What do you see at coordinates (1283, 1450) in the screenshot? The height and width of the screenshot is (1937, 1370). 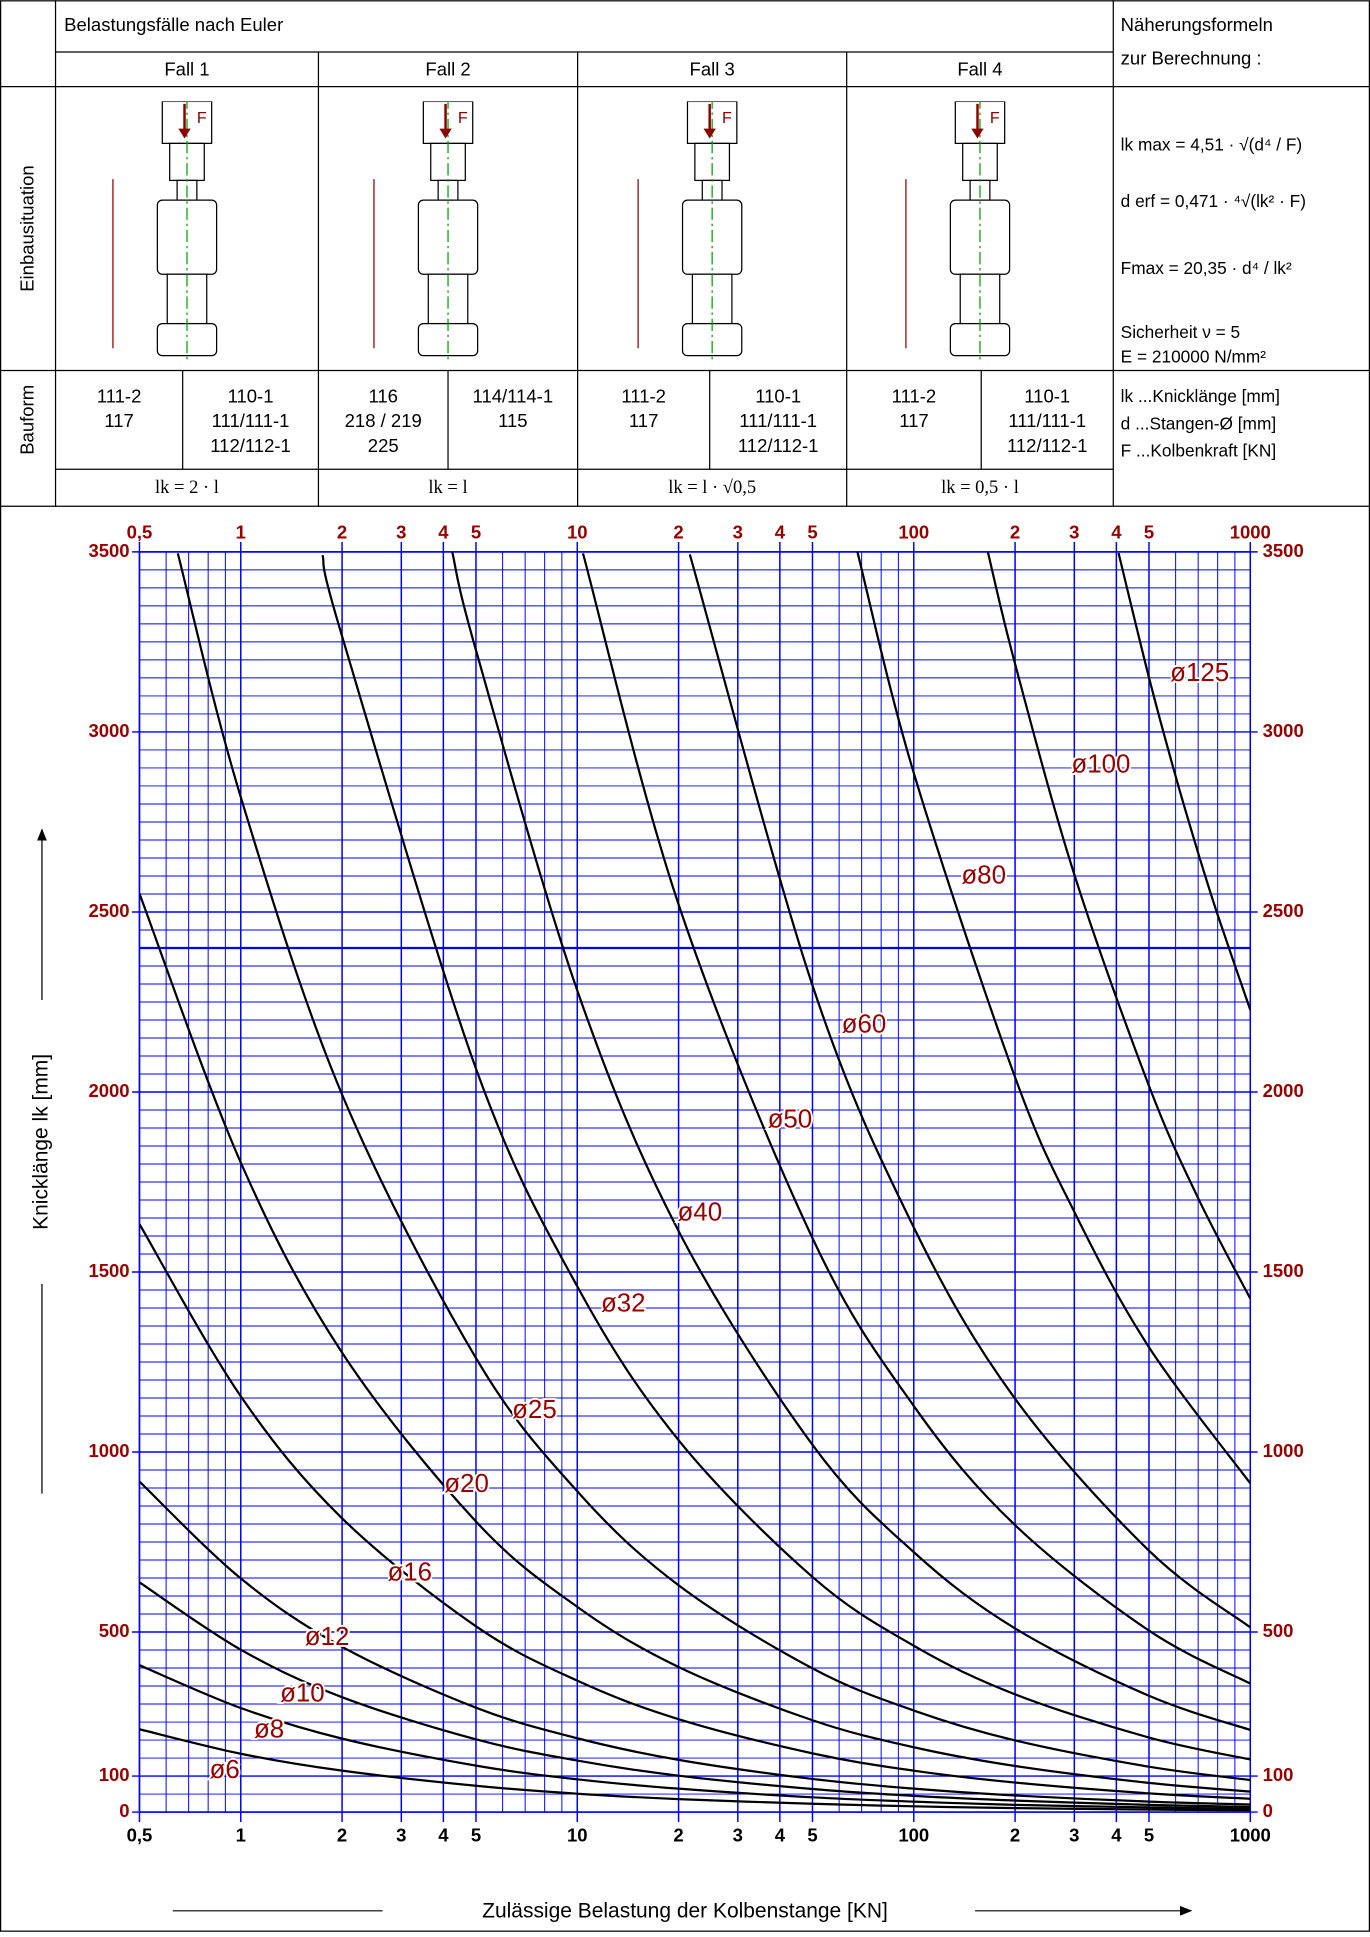 I see `y-tick-label: 1000` at bounding box center [1283, 1450].